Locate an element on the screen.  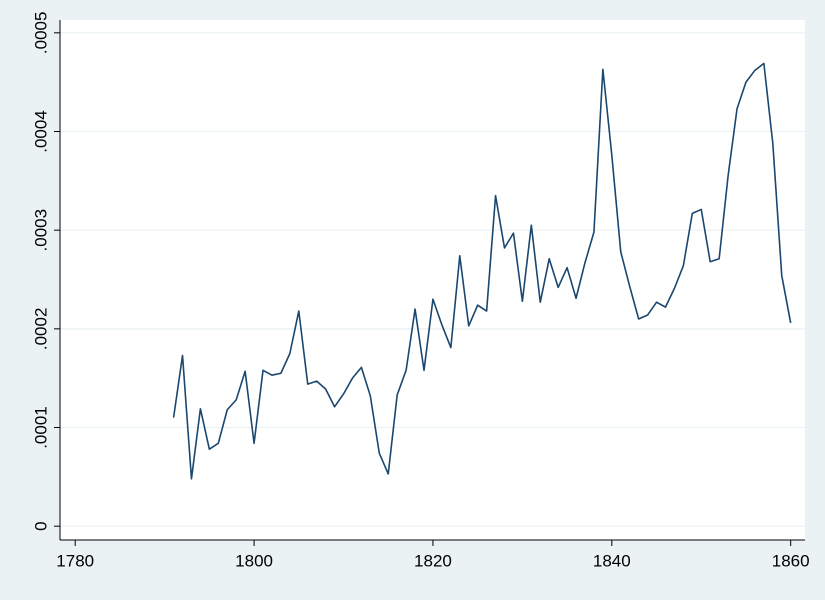
y-tick-label: .0002 is located at coordinates (40, 329).